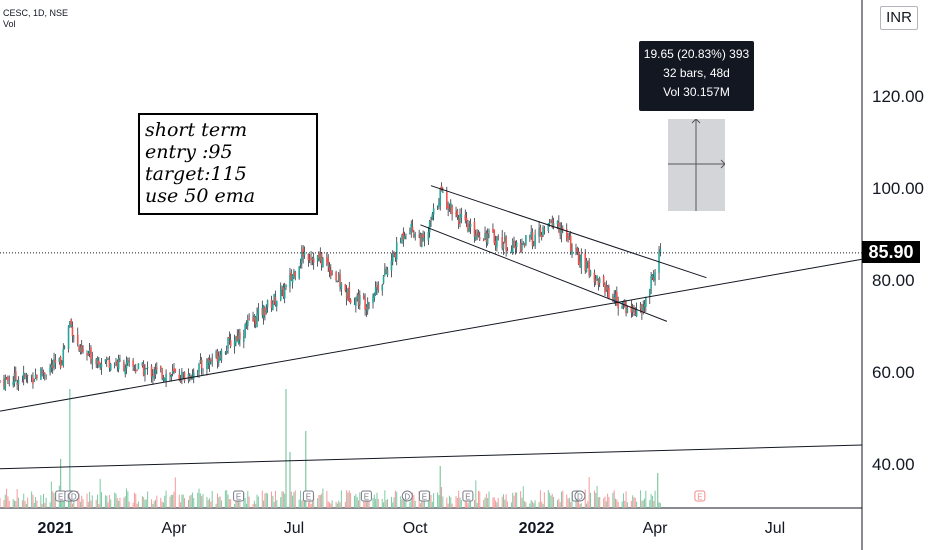 The image size is (932, 550). What do you see at coordinates (196, 174) in the screenshot?
I see `note-line: target:115` at bounding box center [196, 174].